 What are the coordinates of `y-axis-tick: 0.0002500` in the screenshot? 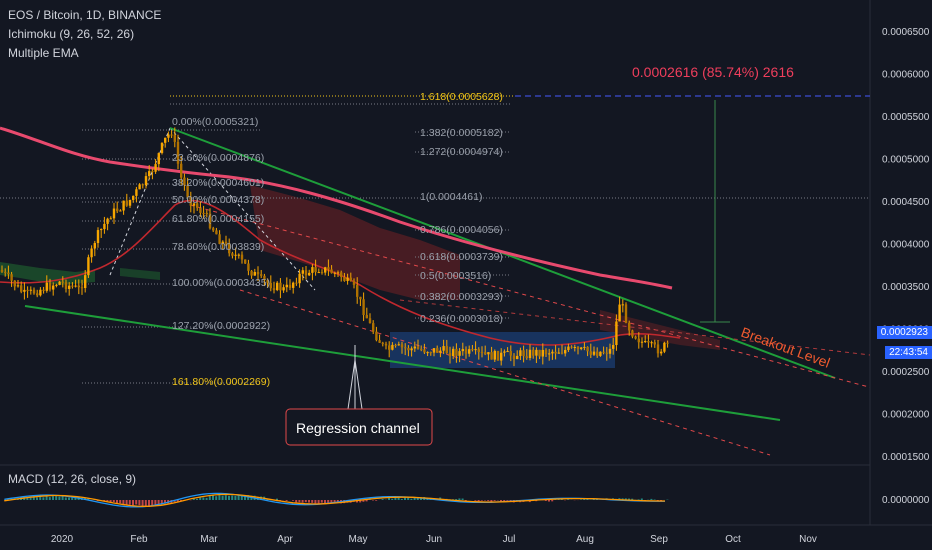 It's located at (906, 372).